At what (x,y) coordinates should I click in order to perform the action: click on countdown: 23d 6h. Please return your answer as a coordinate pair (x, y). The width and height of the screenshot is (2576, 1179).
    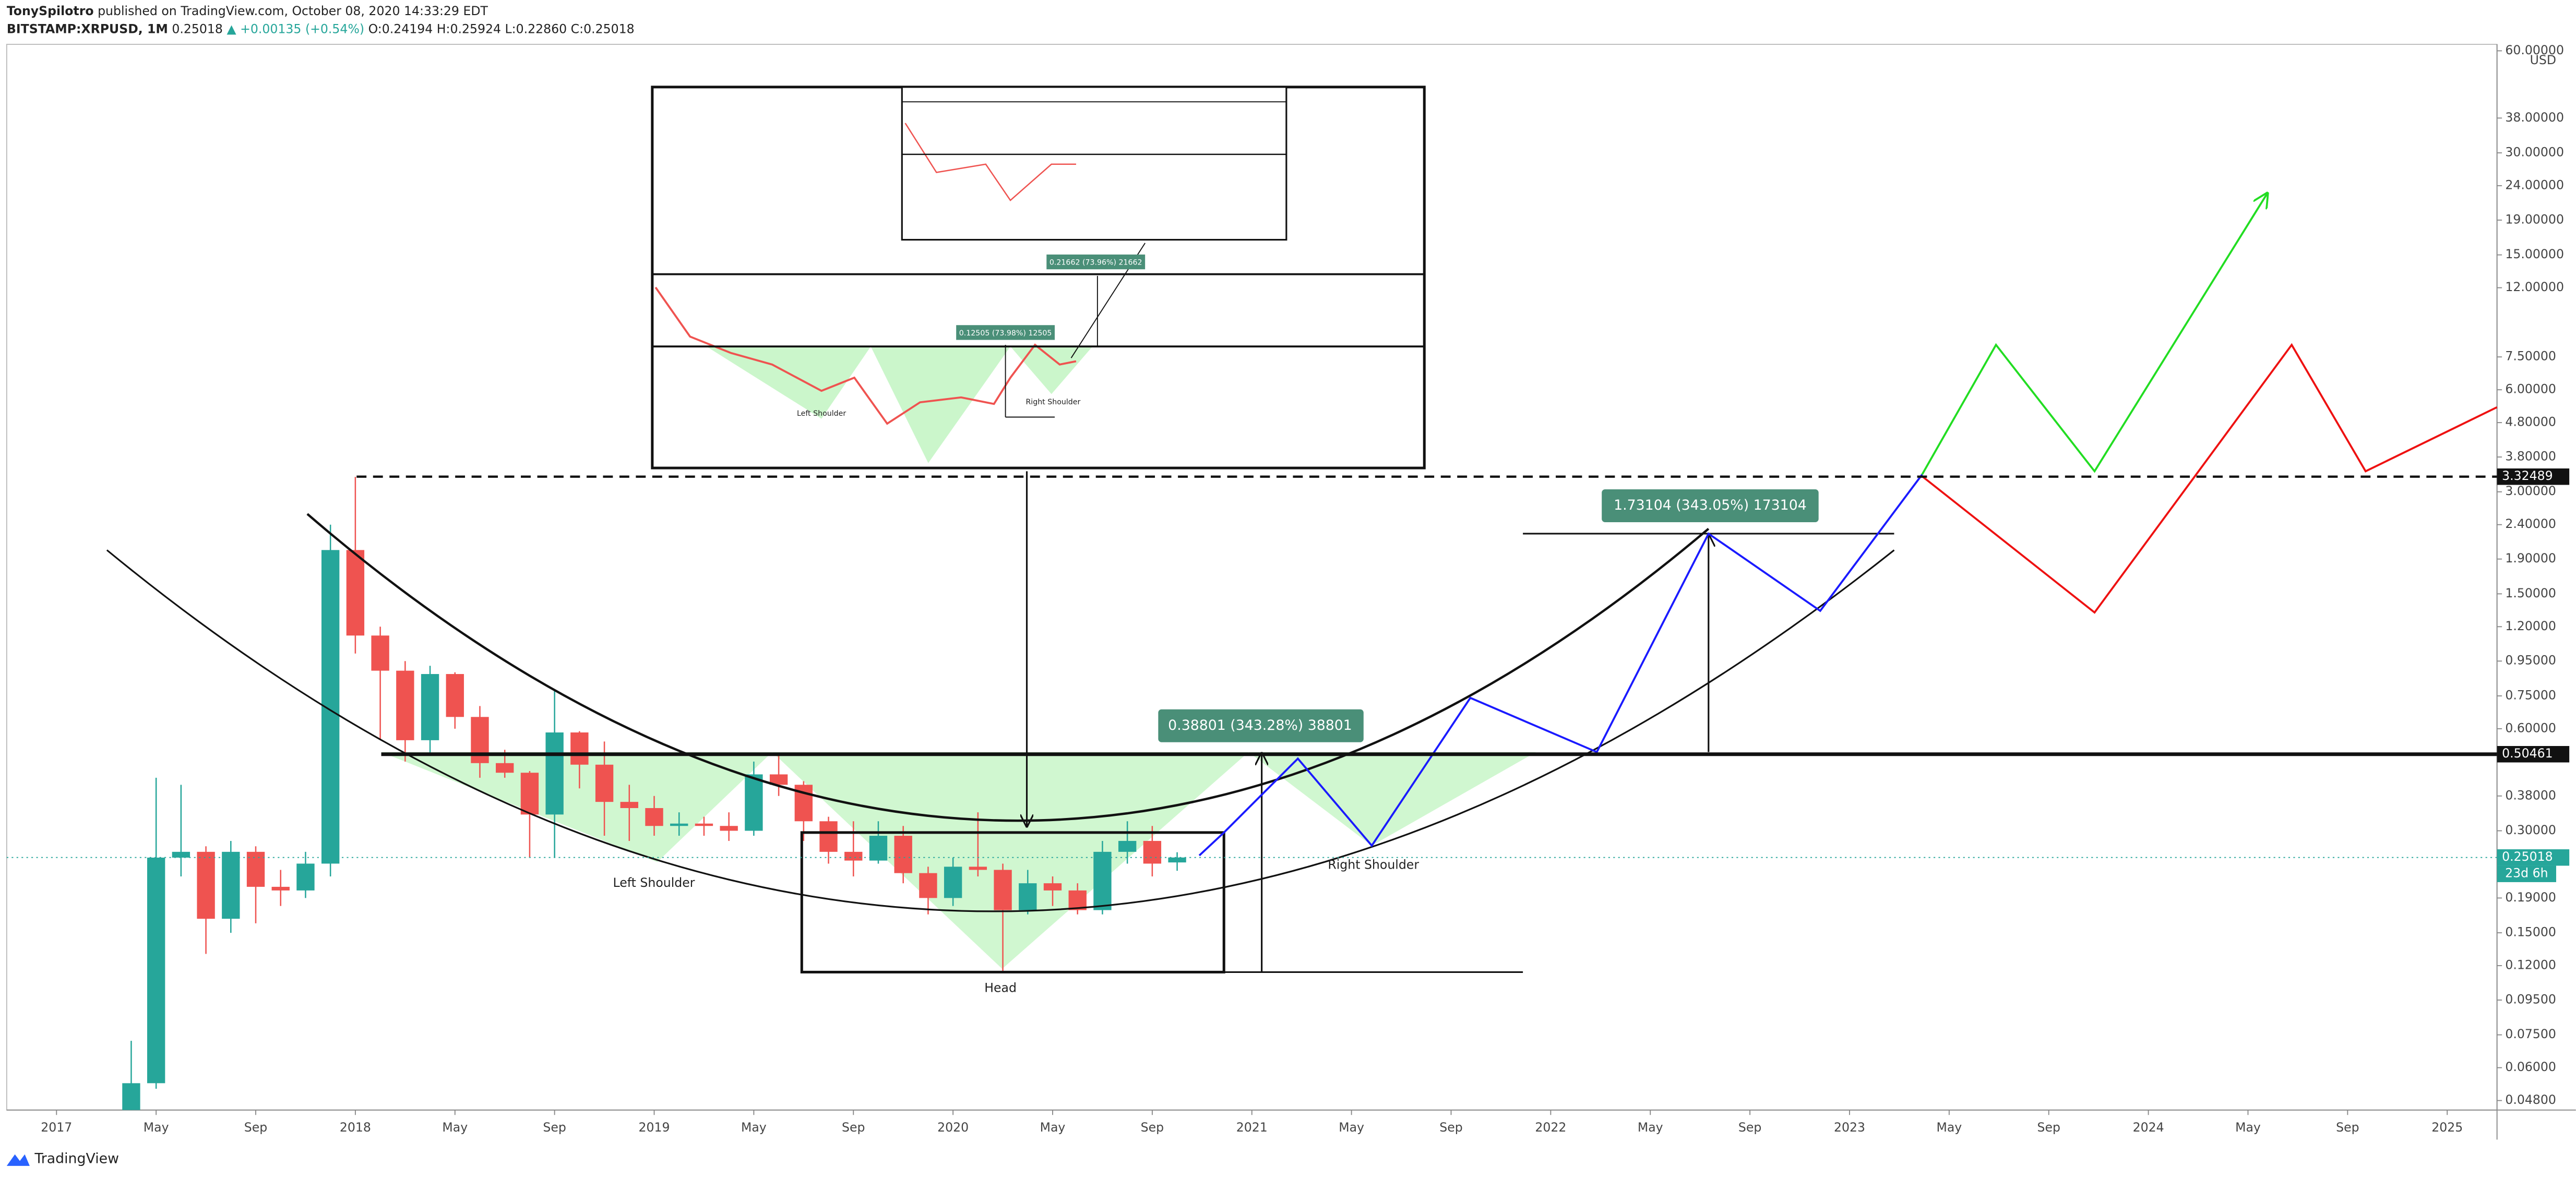
    Looking at the image, I should click on (2526, 874).